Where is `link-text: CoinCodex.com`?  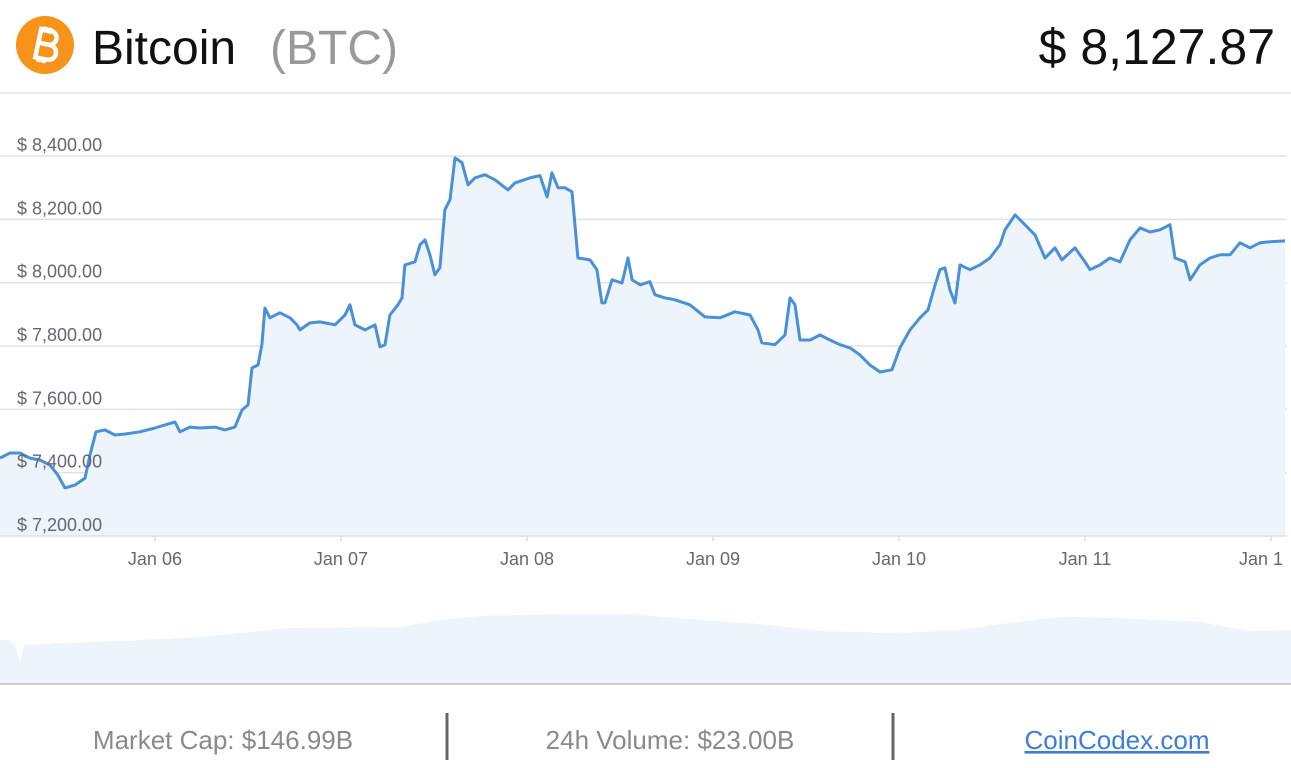 link-text: CoinCodex.com is located at coordinates (1117, 740).